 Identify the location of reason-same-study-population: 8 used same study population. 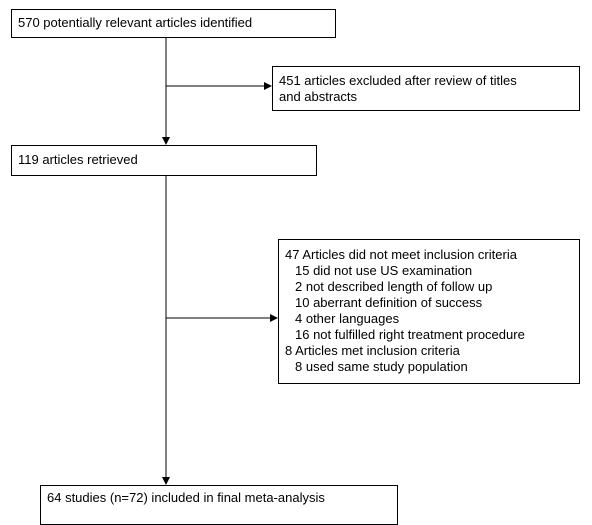
(381, 366).